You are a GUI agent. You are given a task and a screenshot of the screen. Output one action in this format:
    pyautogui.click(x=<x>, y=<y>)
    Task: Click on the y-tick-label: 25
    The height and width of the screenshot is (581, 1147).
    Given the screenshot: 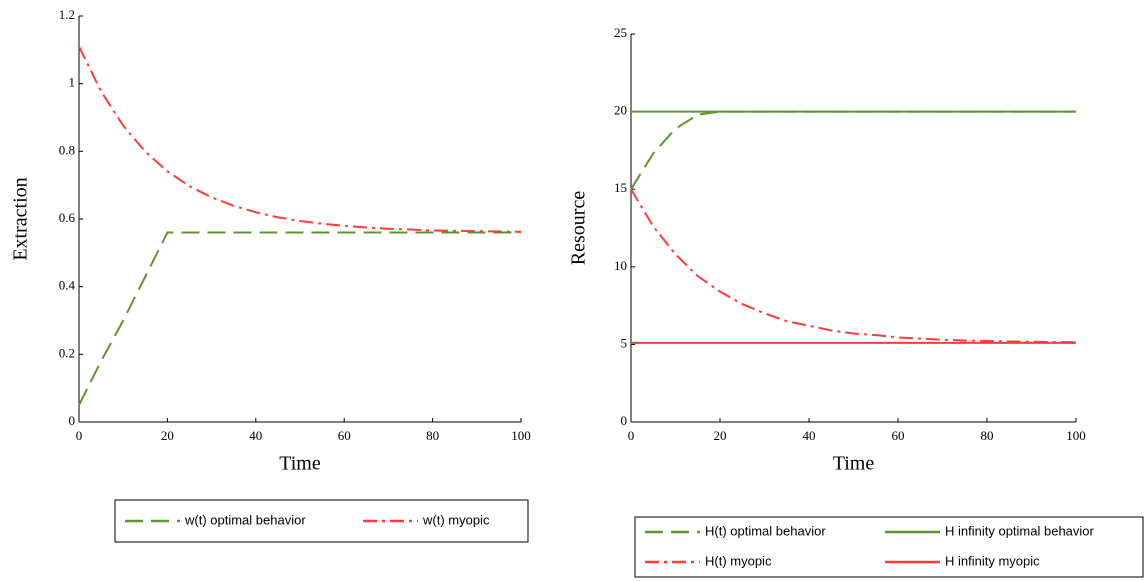 What is the action you would take?
    pyautogui.click(x=620, y=32)
    